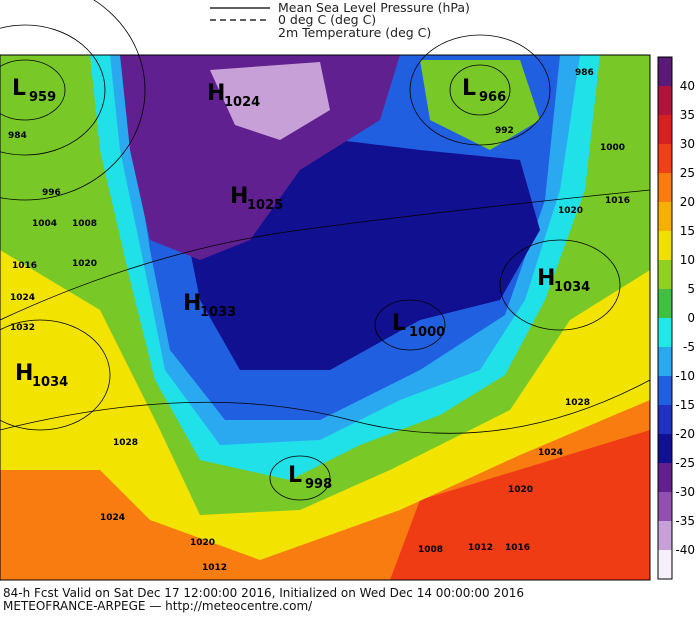 This screenshot has width=700, height=617. Describe the element at coordinates (687, 231) in the screenshot. I see `colorbar-tick-label: 15` at that location.